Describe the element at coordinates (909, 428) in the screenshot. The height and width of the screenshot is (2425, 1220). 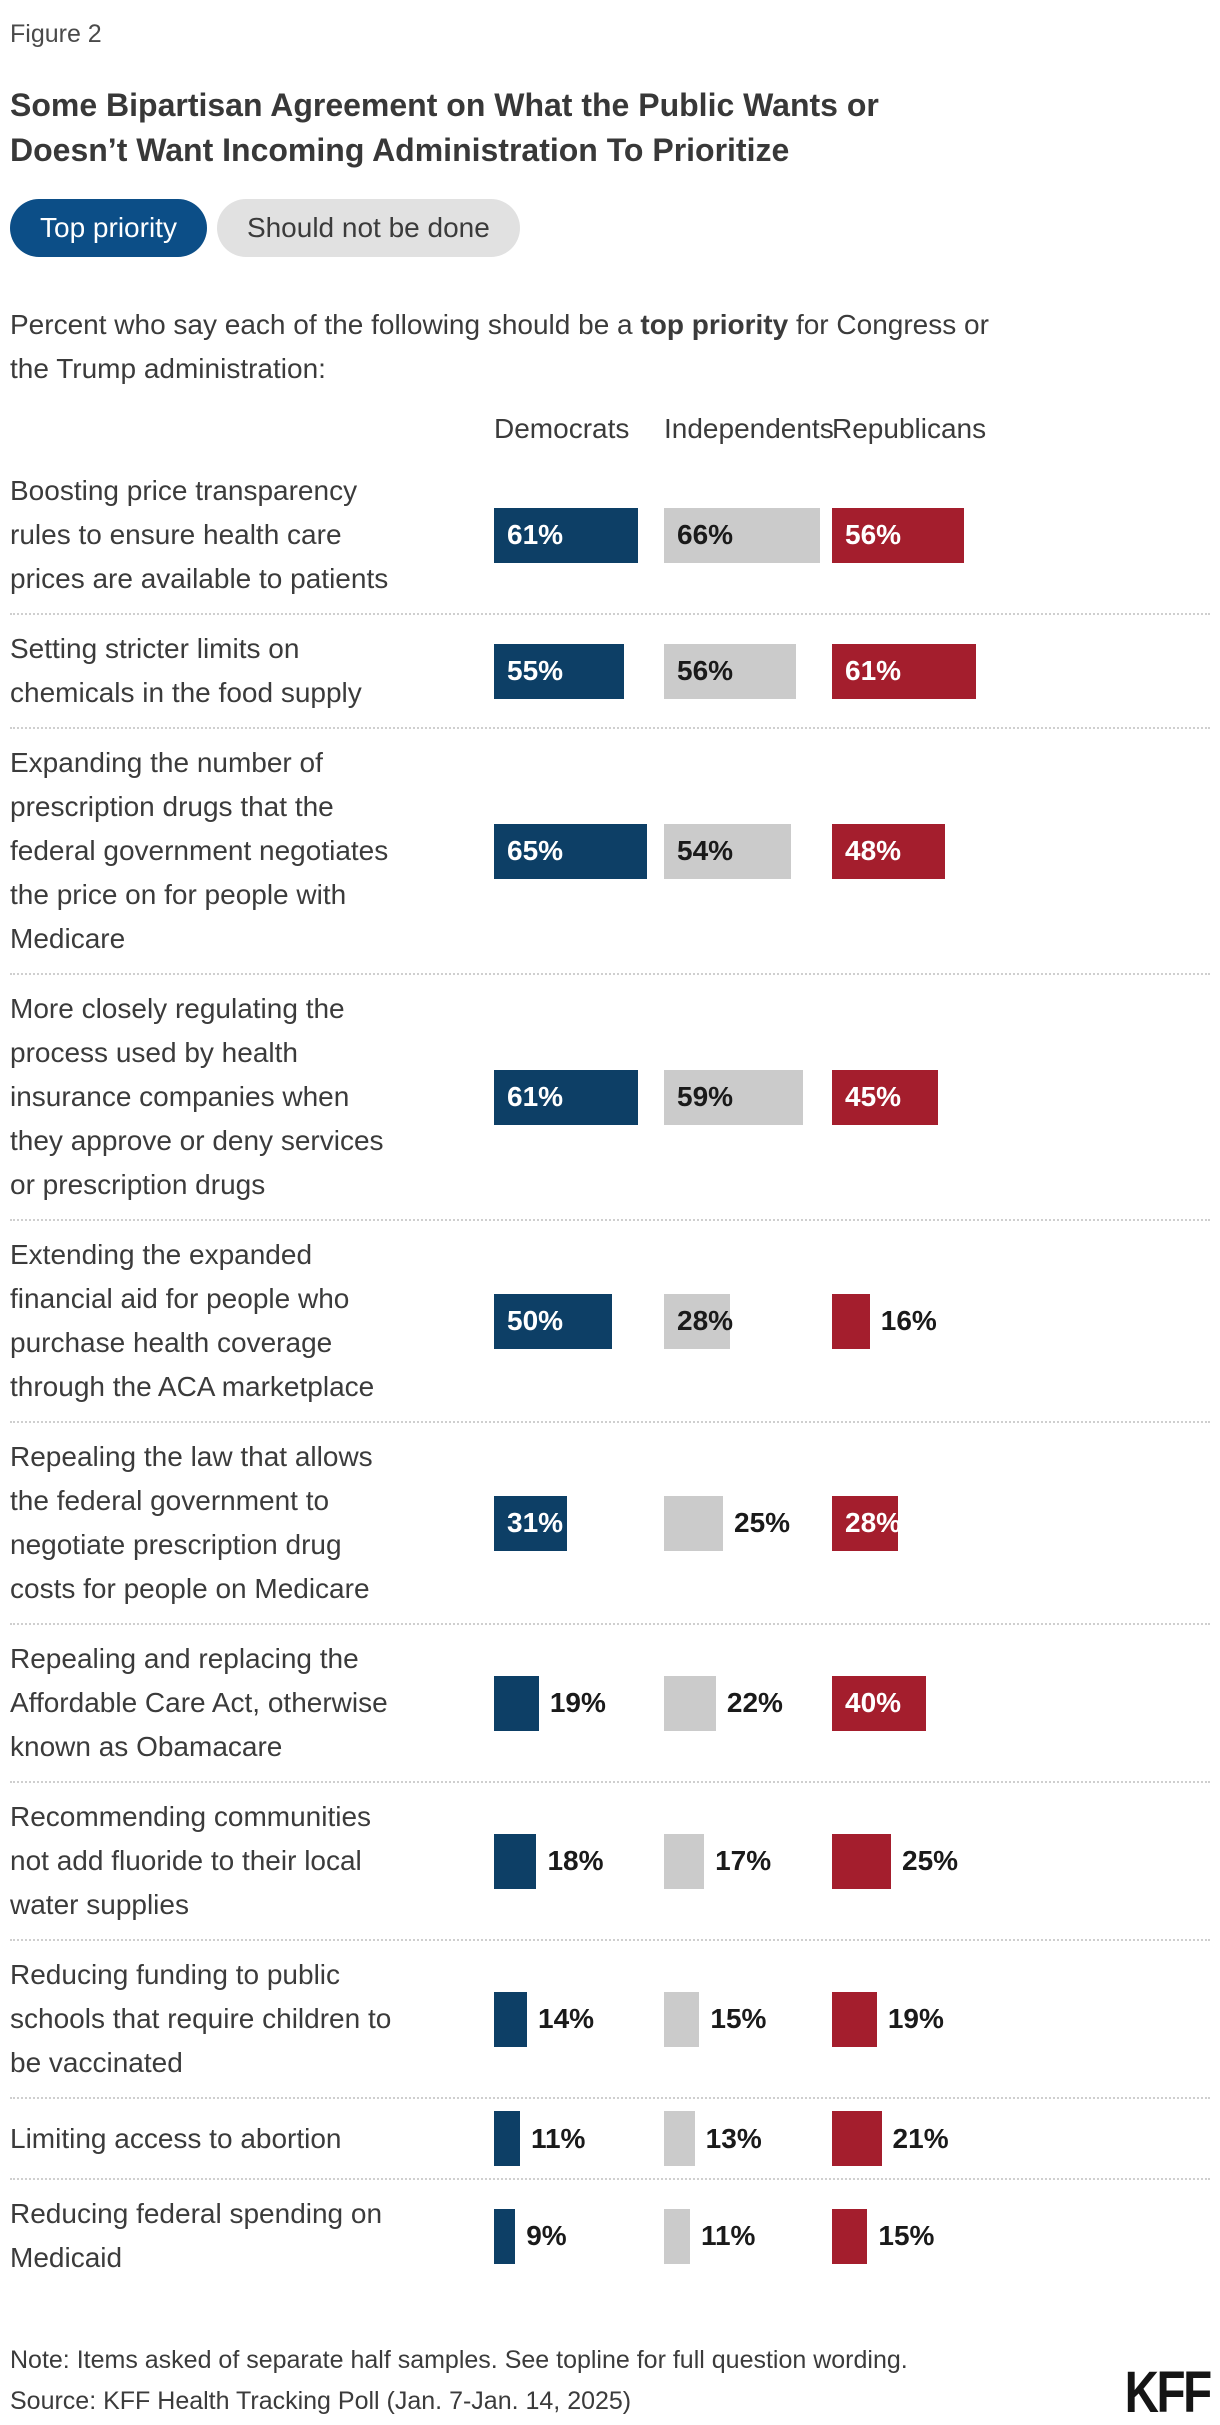
I see `column-header-republicans: Republicans` at that location.